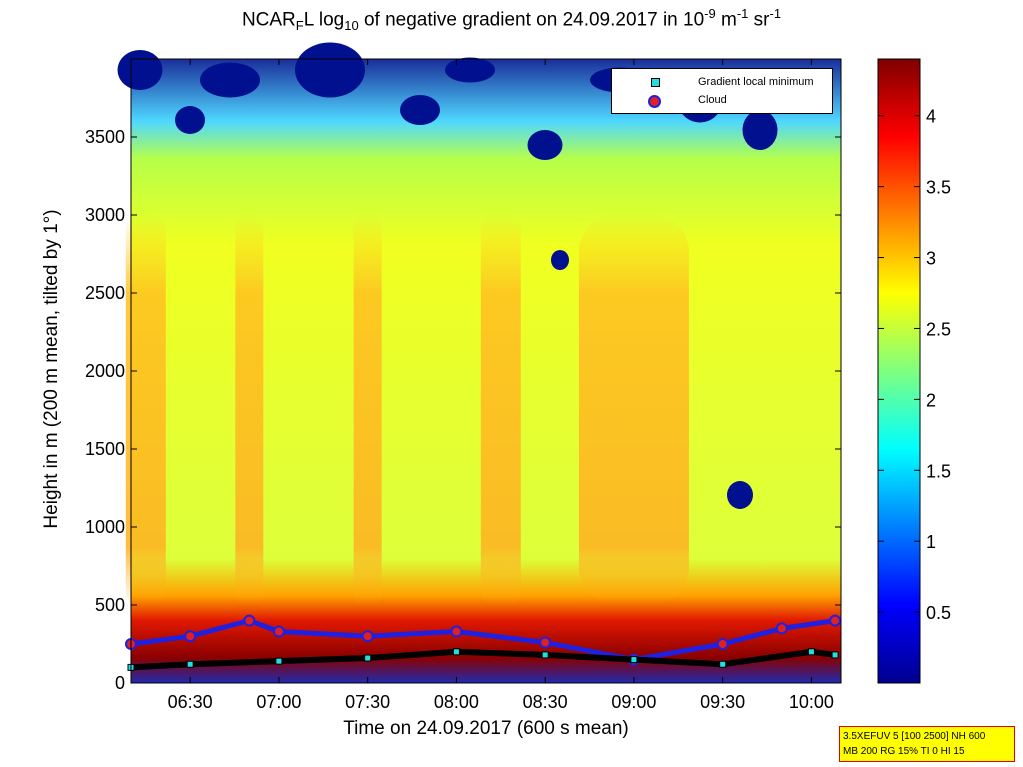 Image resolution: width=1023 pixels, height=767 pixels. Describe the element at coordinates (931, 400) in the screenshot. I see `colorbar-tick-label: 2` at that location.